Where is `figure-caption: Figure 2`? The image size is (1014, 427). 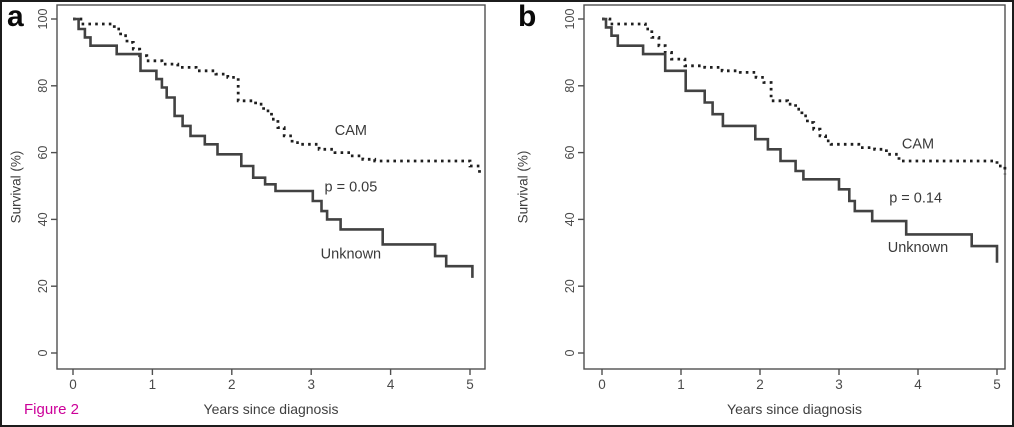 figure-caption: Figure 2 is located at coordinates (52, 409).